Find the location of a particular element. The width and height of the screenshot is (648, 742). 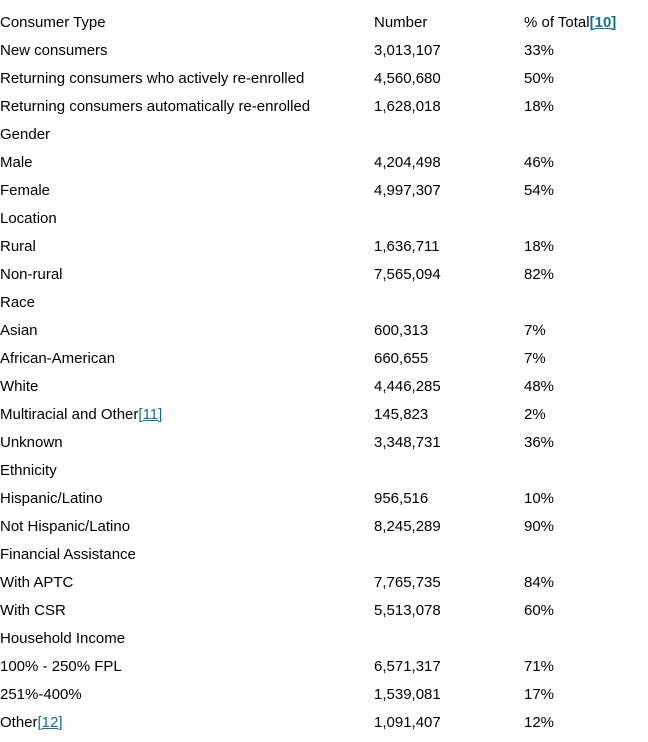

footnote-link-10: [10] is located at coordinates (603, 22).